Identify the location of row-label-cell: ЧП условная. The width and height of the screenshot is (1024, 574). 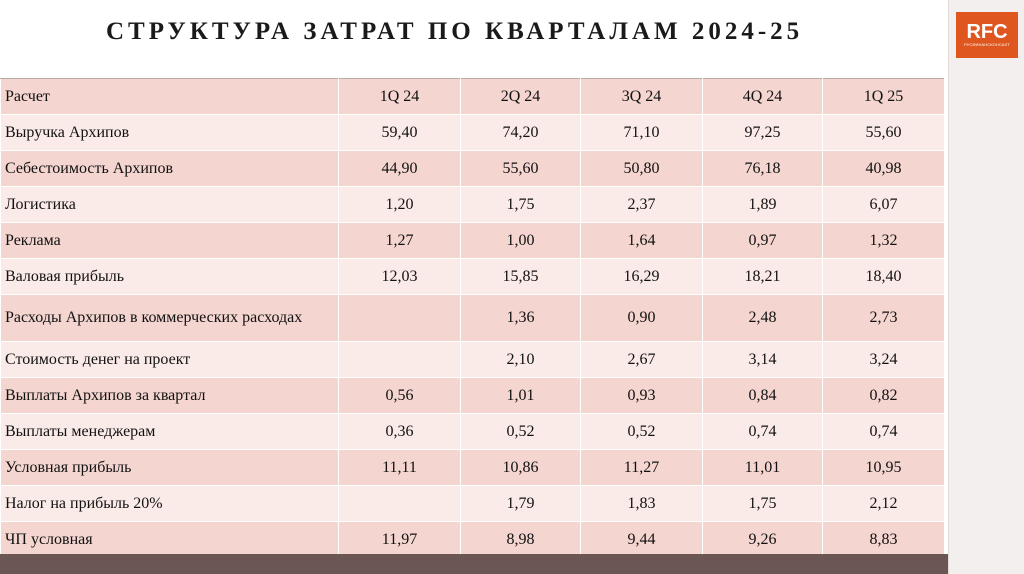
(169, 539).